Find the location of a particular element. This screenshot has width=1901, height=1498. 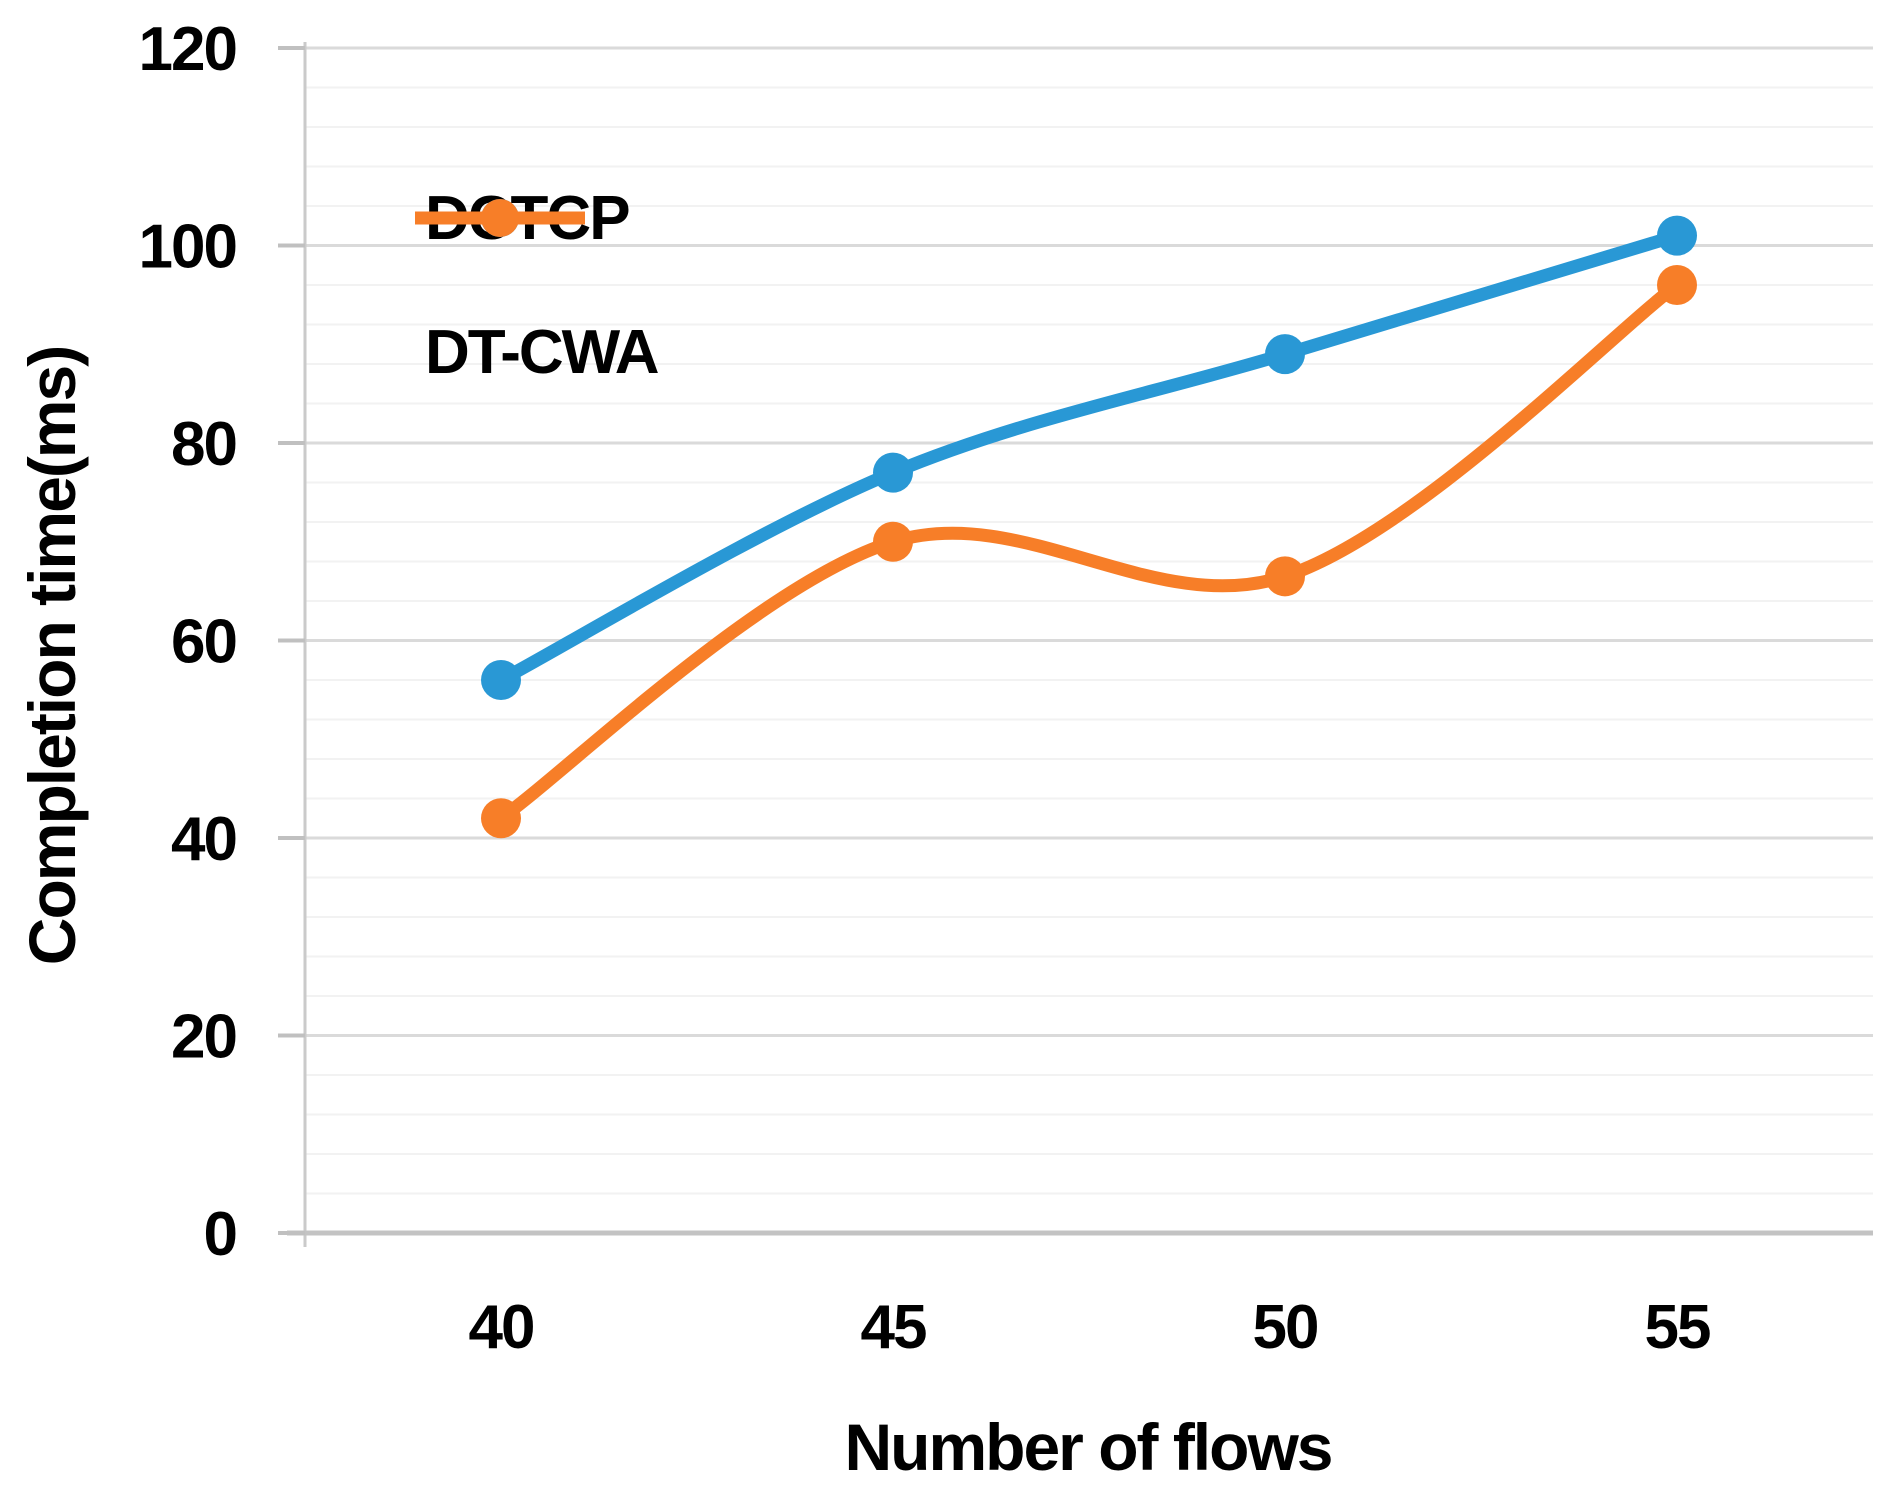

x-tick-label: 45 is located at coordinates (893, 1327).